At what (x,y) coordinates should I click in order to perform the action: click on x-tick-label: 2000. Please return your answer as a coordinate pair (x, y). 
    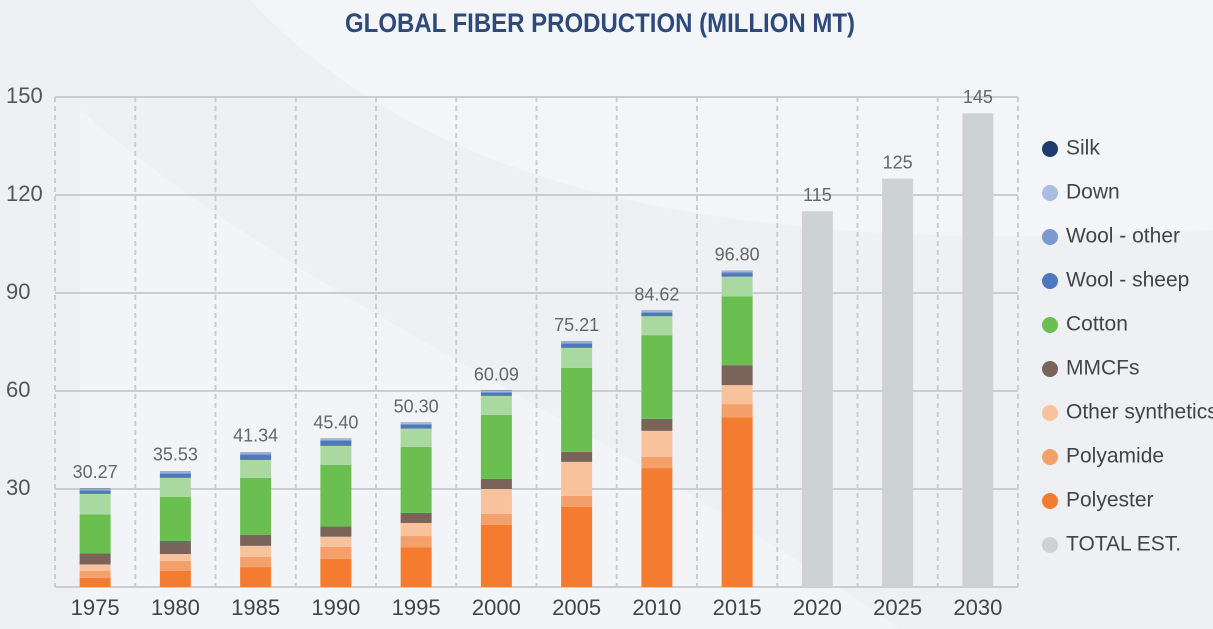
    Looking at the image, I should click on (496, 607).